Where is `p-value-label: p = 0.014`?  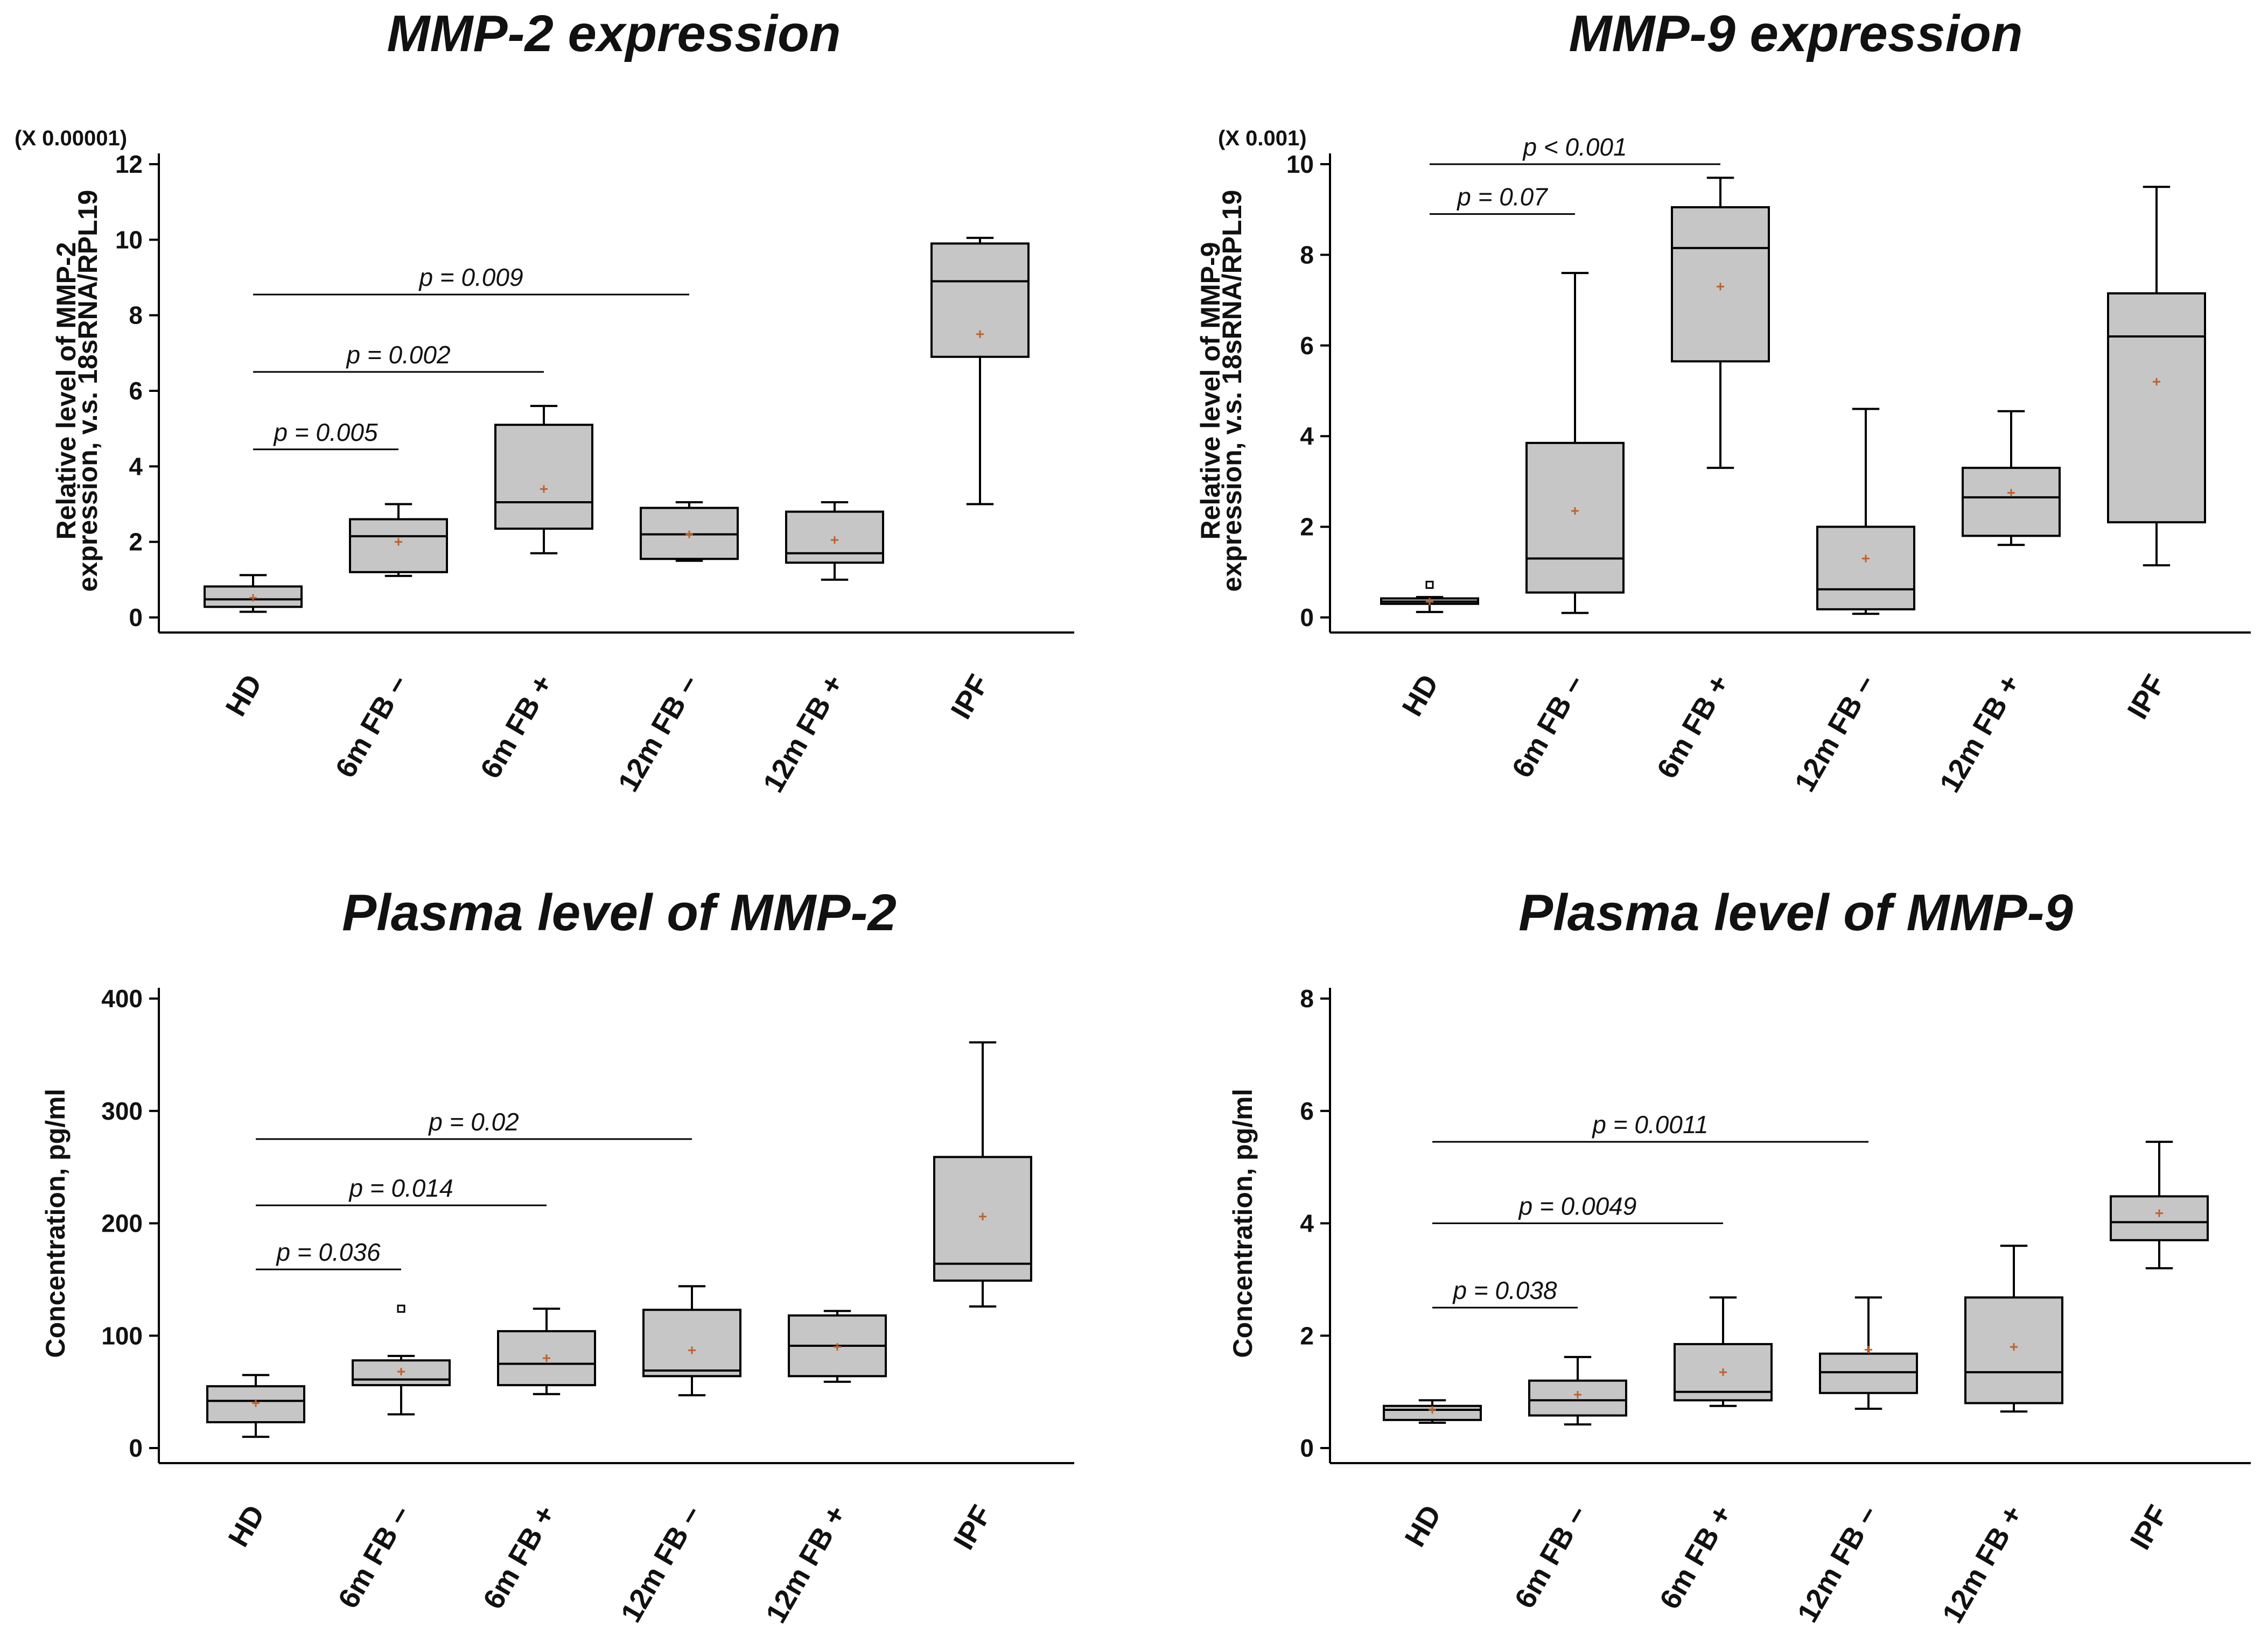
p-value-label: p = 0.014 is located at coordinates (400, 1188).